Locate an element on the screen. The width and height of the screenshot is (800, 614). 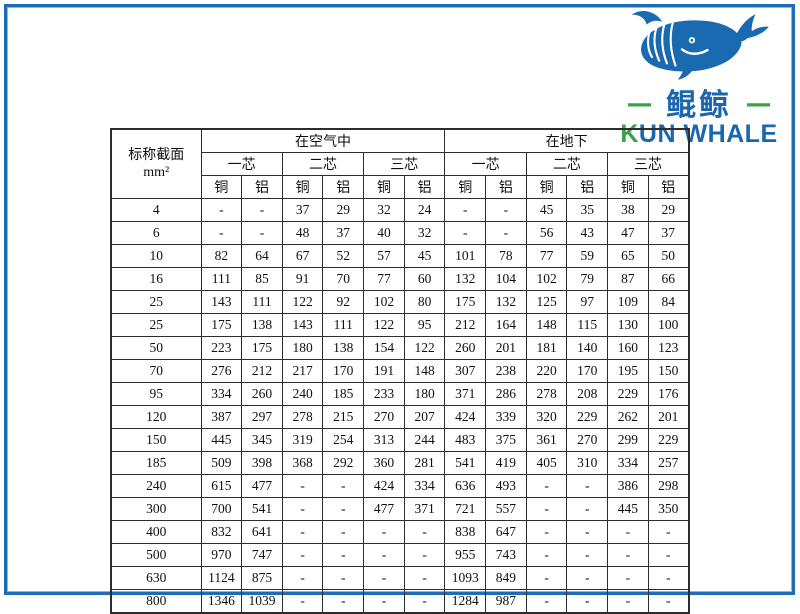
table-cell: 387 is located at coordinates (221, 417).